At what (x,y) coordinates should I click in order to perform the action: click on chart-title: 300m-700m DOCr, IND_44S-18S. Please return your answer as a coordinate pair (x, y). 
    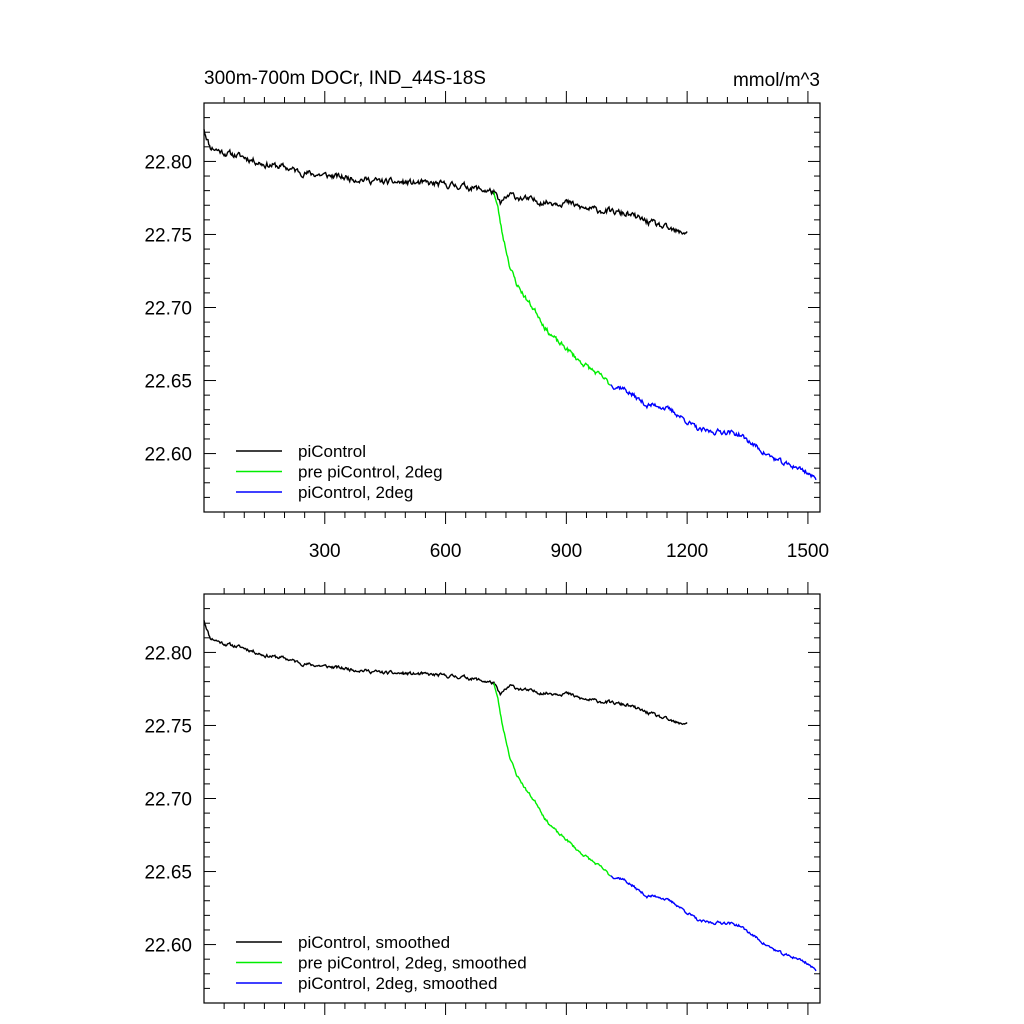
    Looking at the image, I should click on (345, 78).